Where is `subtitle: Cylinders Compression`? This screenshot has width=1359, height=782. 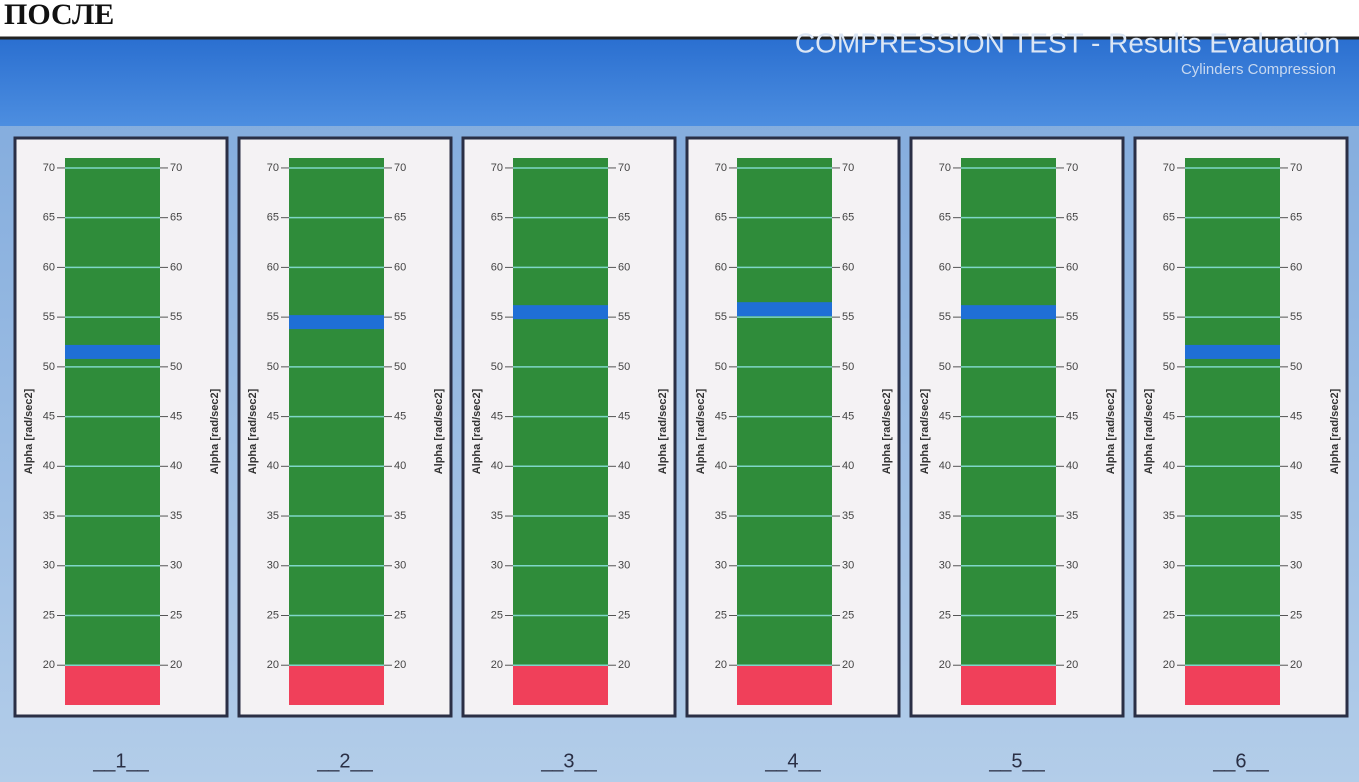
subtitle: Cylinders Compression is located at coordinates (1258, 69).